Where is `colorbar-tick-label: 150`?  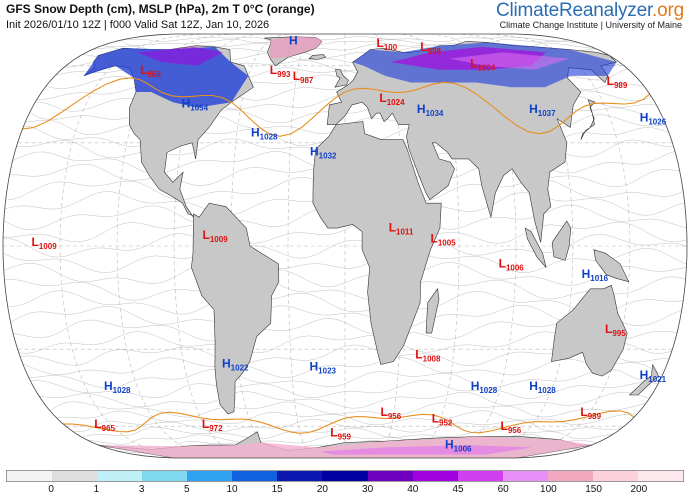
colorbar-tick-label: 150 is located at coordinates (593, 489).